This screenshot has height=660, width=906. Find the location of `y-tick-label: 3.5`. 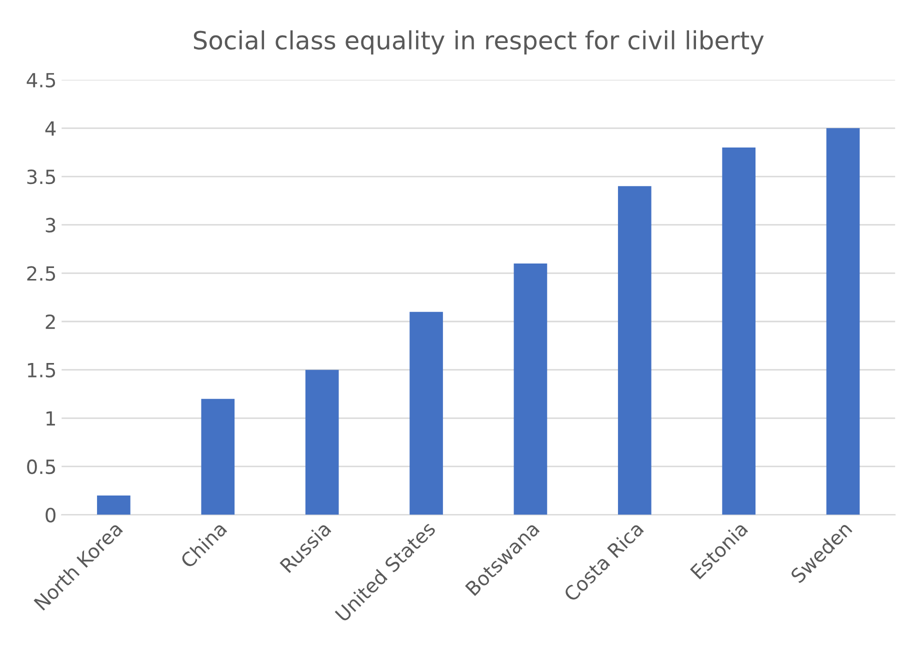

y-tick-label: 3.5 is located at coordinates (41, 176).